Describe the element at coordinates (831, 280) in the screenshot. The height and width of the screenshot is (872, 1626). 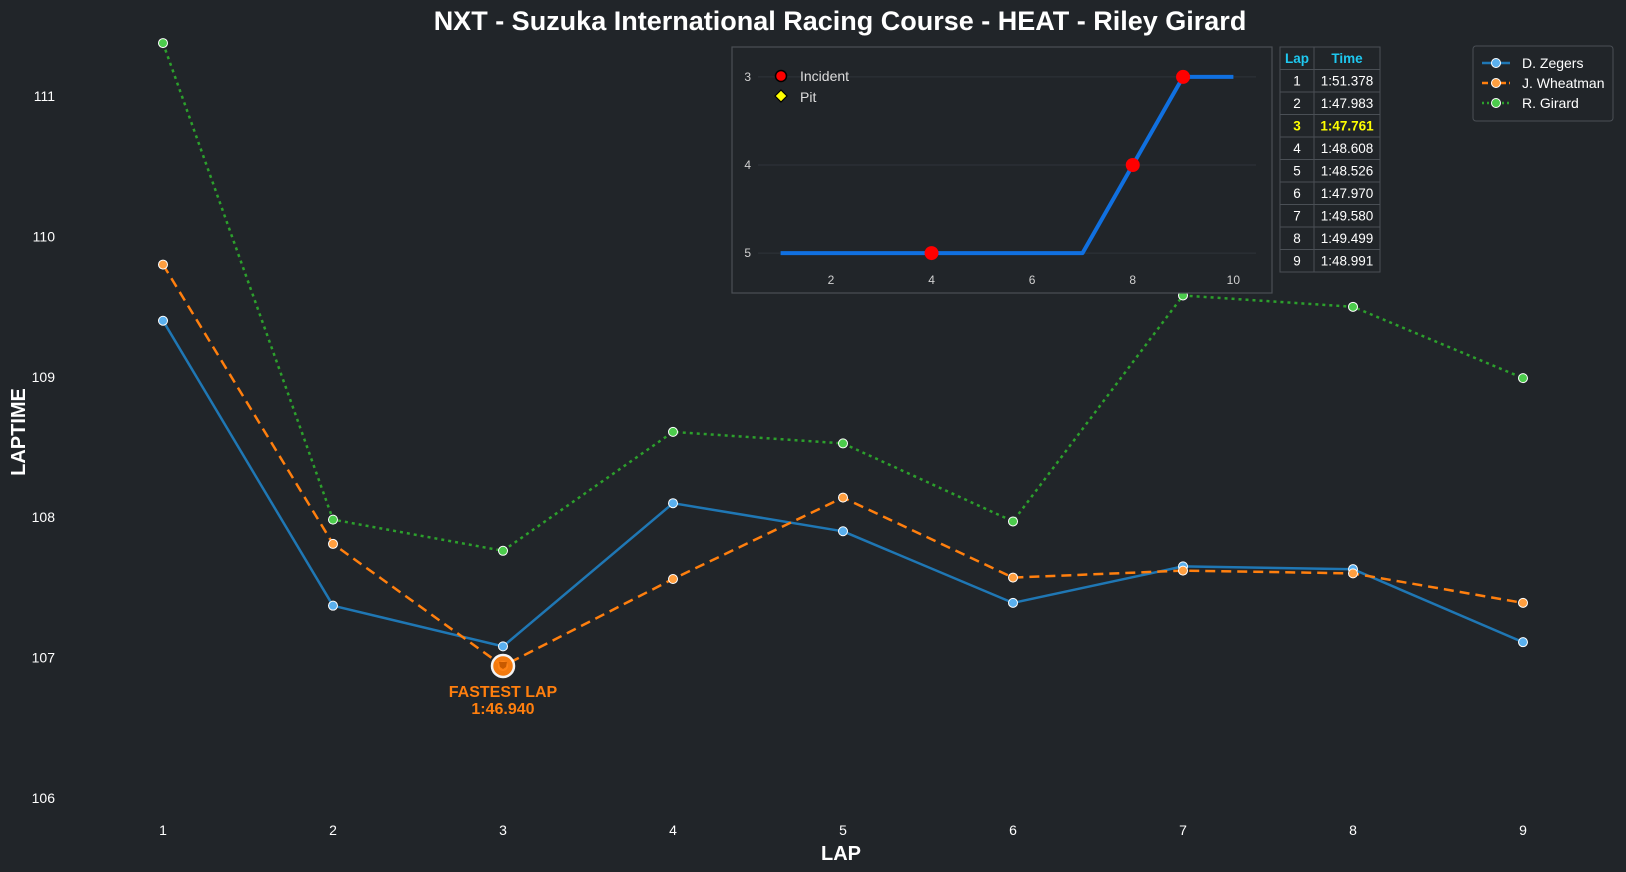
I see `inset-x-tick: 2` at that location.